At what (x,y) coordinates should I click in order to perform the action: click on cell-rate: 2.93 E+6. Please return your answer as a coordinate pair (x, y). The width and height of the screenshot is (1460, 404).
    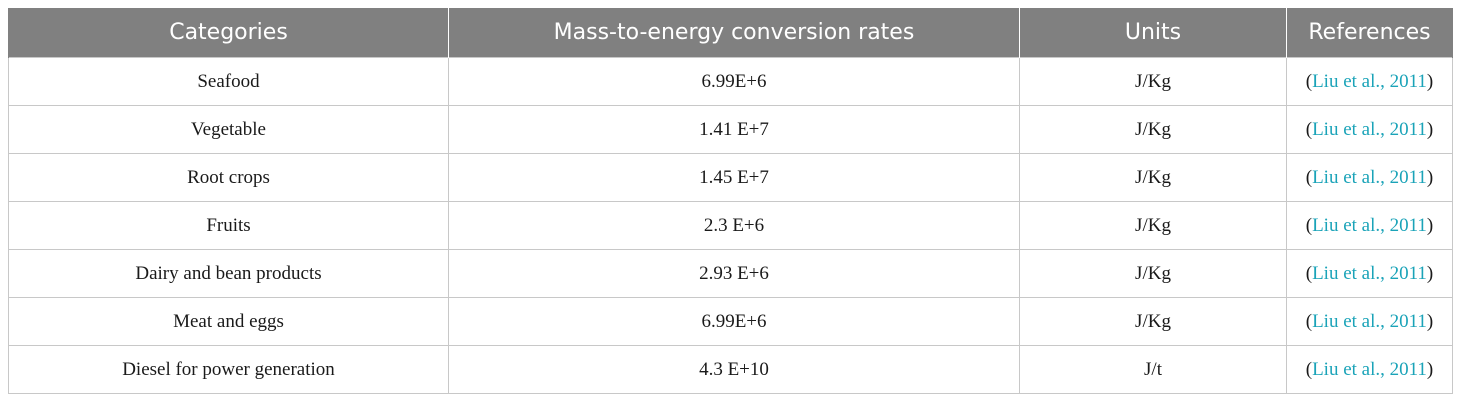
    Looking at the image, I should click on (734, 273).